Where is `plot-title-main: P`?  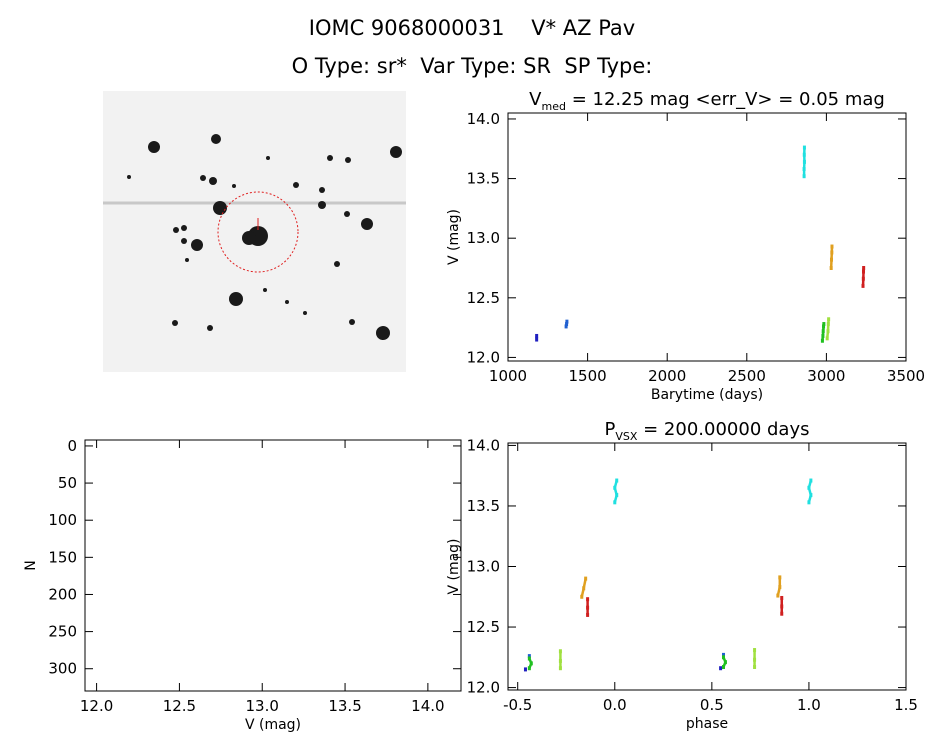 plot-title-main: P is located at coordinates (610, 429).